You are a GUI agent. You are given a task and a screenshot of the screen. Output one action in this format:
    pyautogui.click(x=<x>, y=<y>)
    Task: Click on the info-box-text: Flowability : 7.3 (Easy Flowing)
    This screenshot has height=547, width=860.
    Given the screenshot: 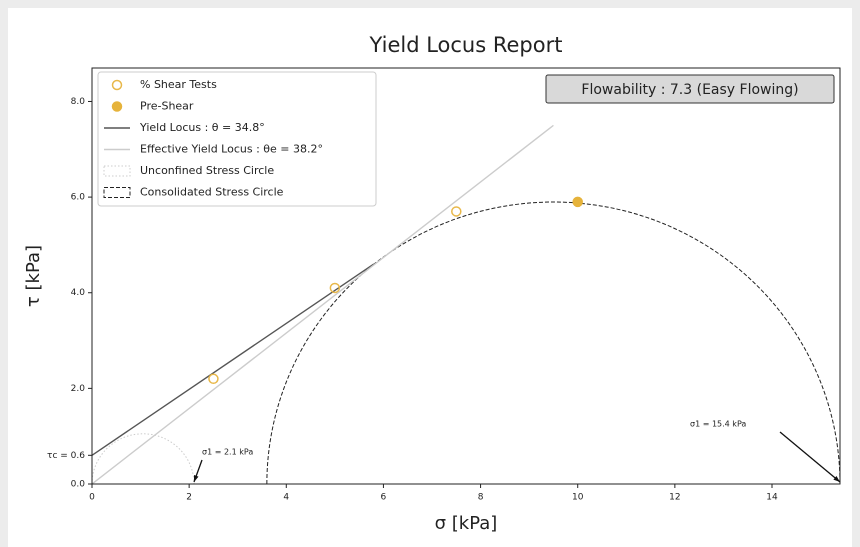 What is the action you would take?
    pyautogui.click(x=689, y=90)
    